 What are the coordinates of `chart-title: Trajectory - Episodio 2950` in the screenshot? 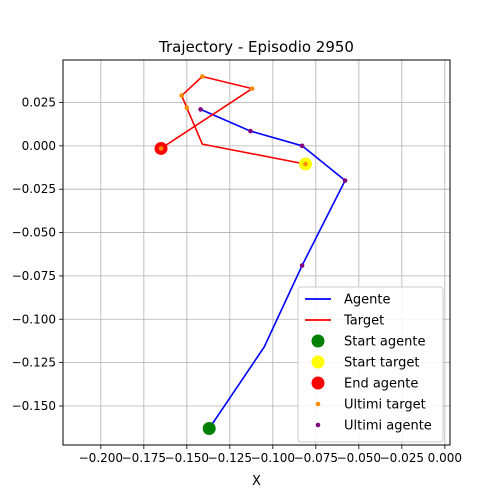 It's located at (256, 47).